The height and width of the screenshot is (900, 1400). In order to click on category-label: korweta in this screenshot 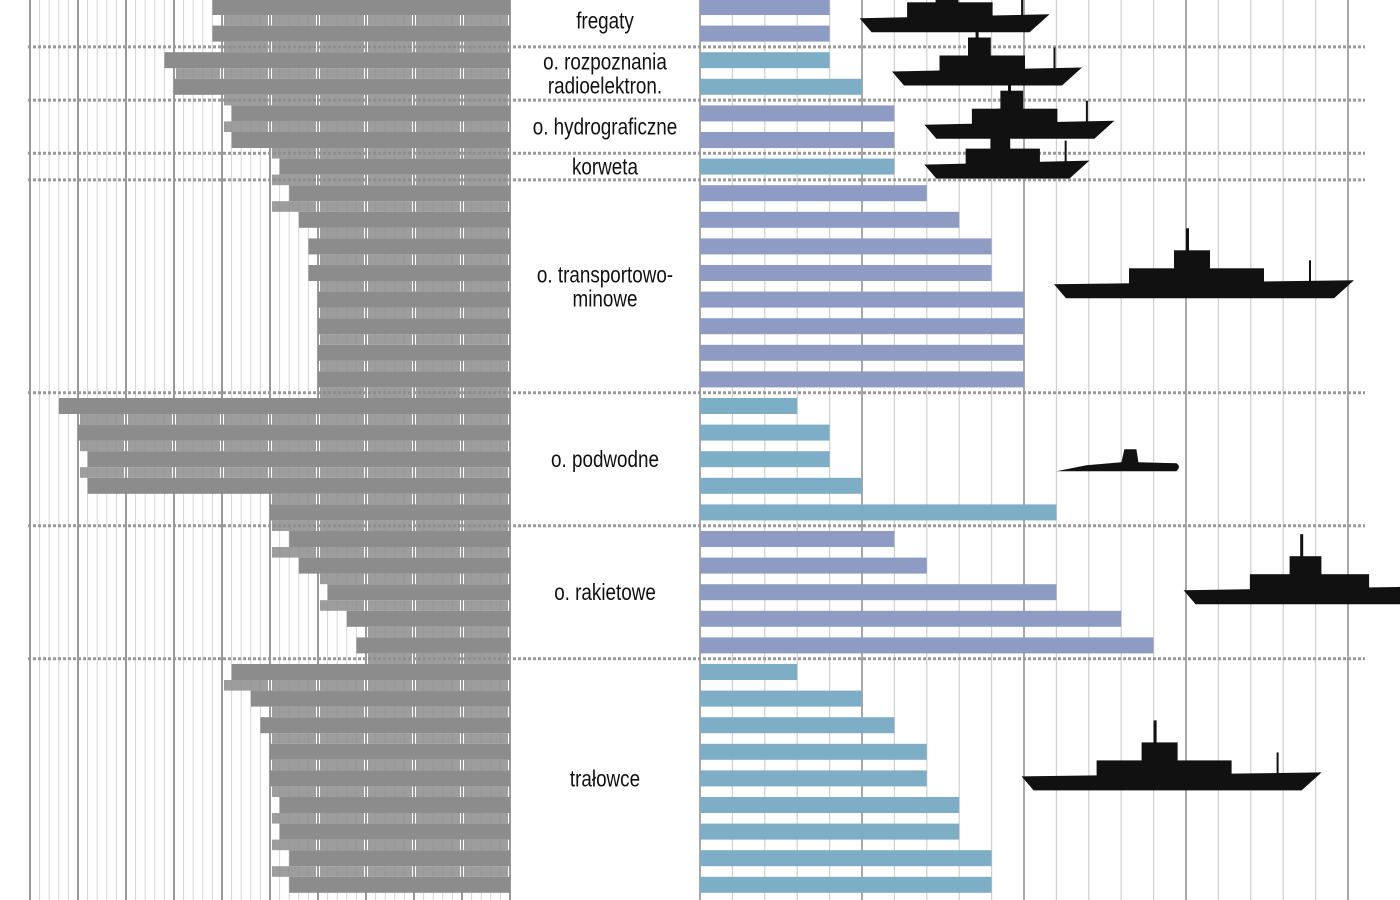, I will do `click(605, 167)`.